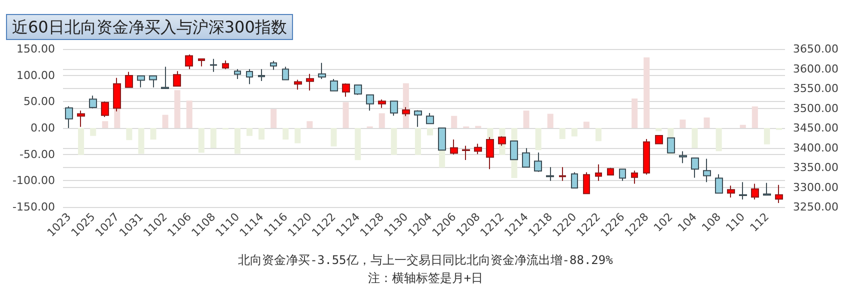 This screenshot has height=291, width=851. I want to click on y2-tick-label: 3250.00, so click(815, 207).